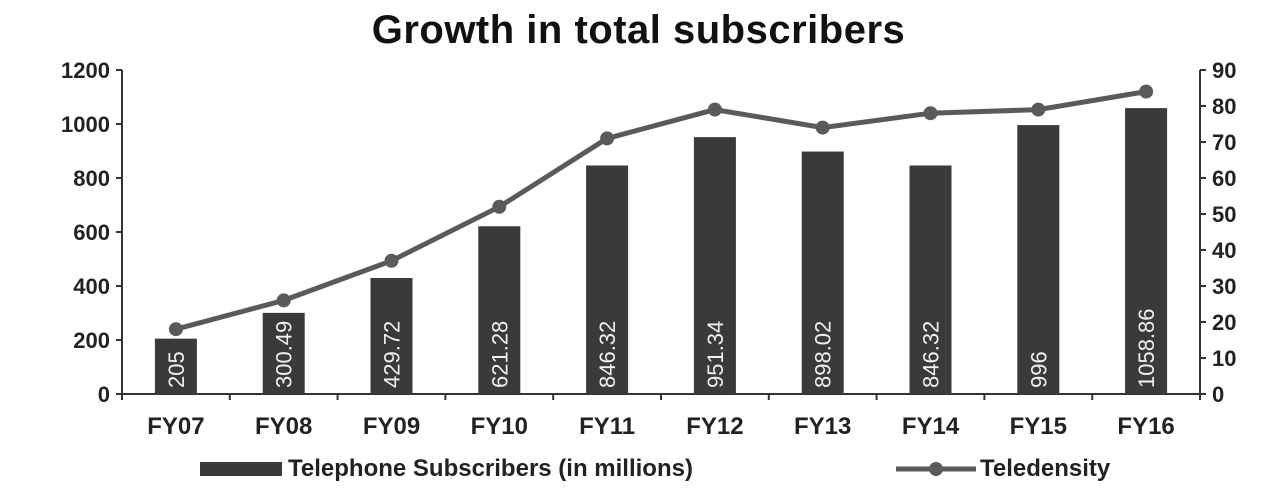  I want to click on legend-line-marker, so click(936, 469).